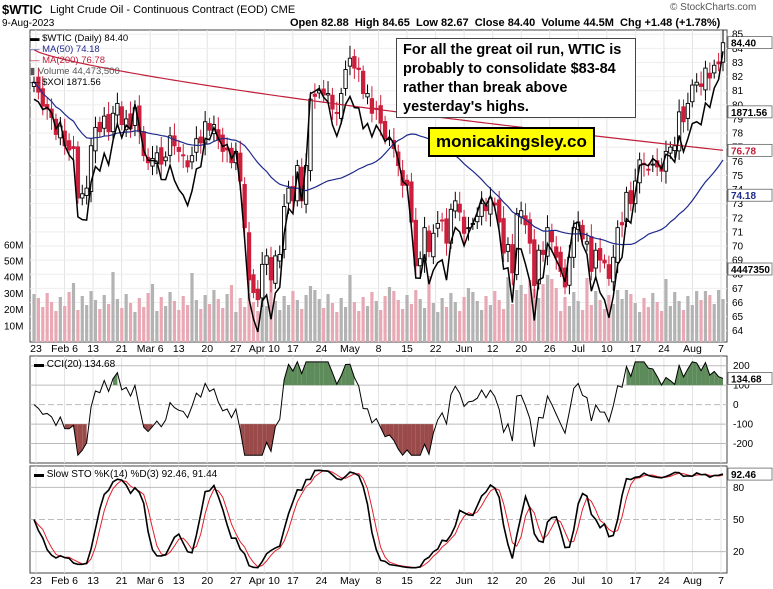 The height and width of the screenshot is (589, 773). I want to click on price-tick-label: 79, so click(738, 119).